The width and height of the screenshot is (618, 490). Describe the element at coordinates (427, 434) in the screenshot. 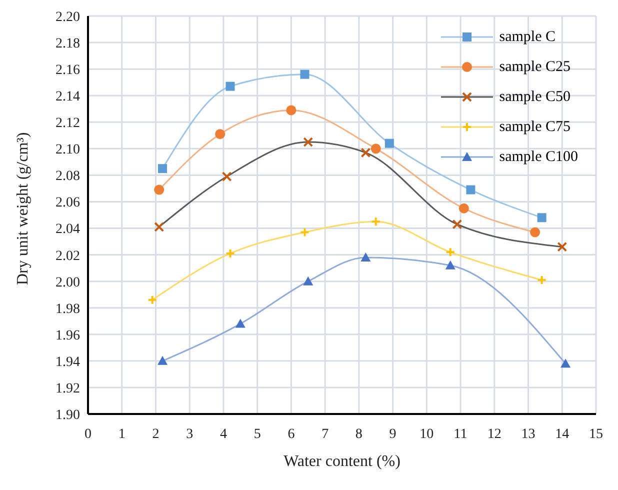

I see `x-tick-label: 10` at that location.